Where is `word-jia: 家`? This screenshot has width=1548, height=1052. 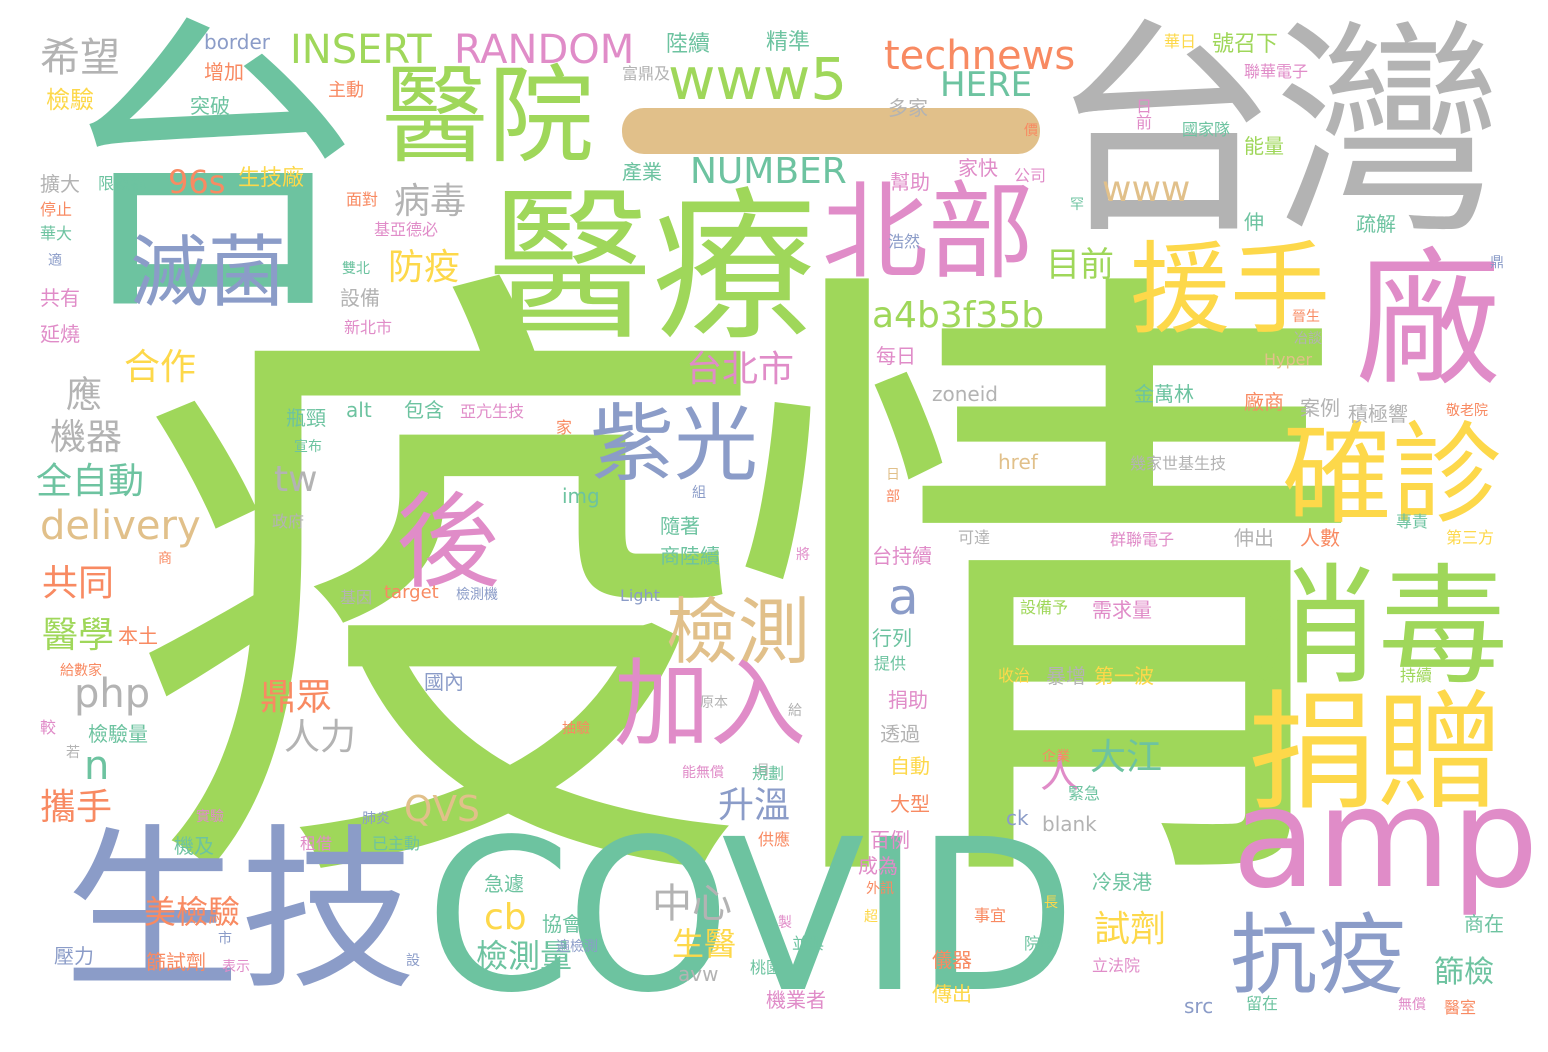 word-jia: 家 is located at coordinates (564, 427).